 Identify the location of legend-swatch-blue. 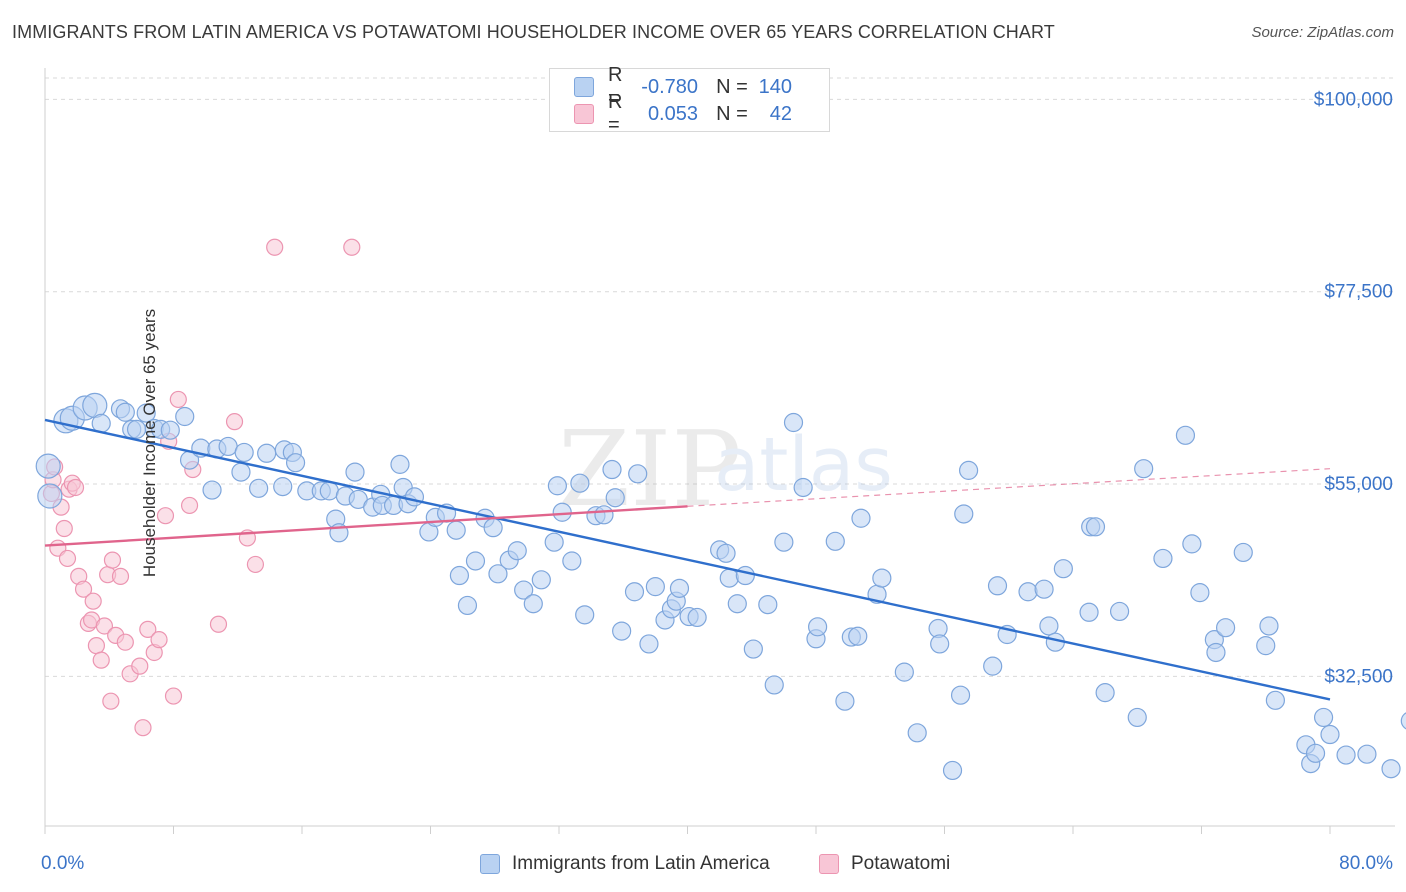
(584, 87).